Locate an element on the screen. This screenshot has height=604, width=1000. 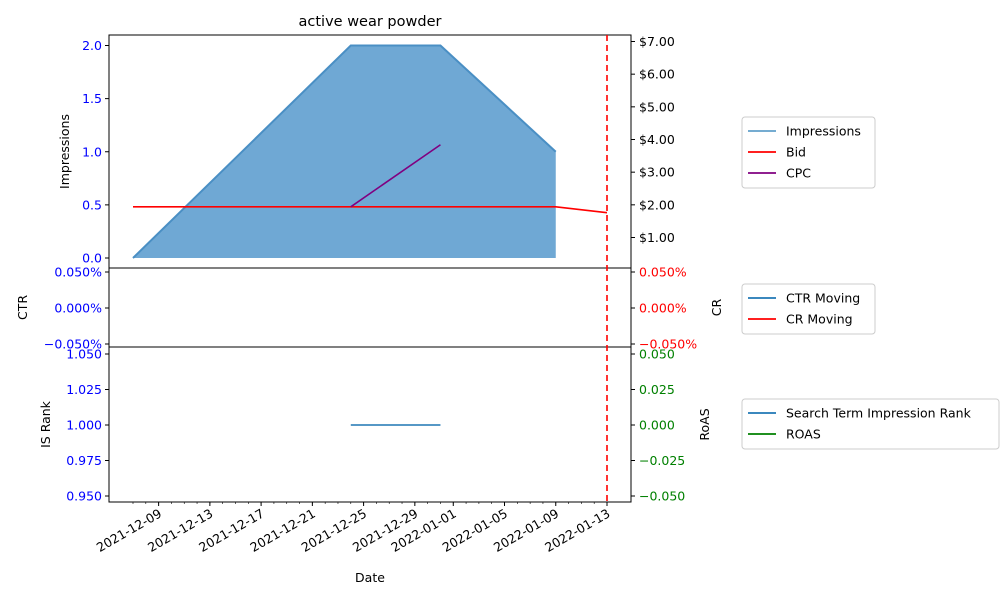
legend-label: CR Moving is located at coordinates (819, 319).